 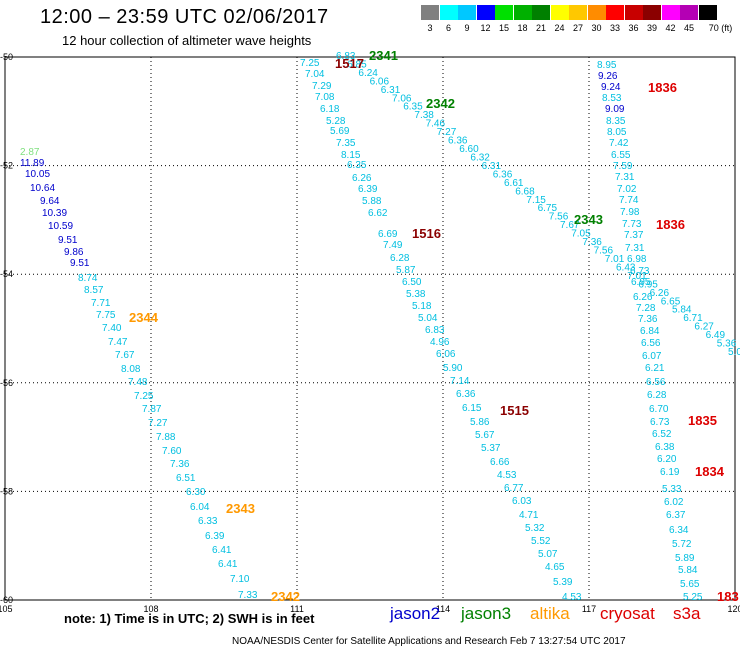 What do you see at coordinates (228, 564) in the screenshot?
I see `swh-value-west: 6.41` at bounding box center [228, 564].